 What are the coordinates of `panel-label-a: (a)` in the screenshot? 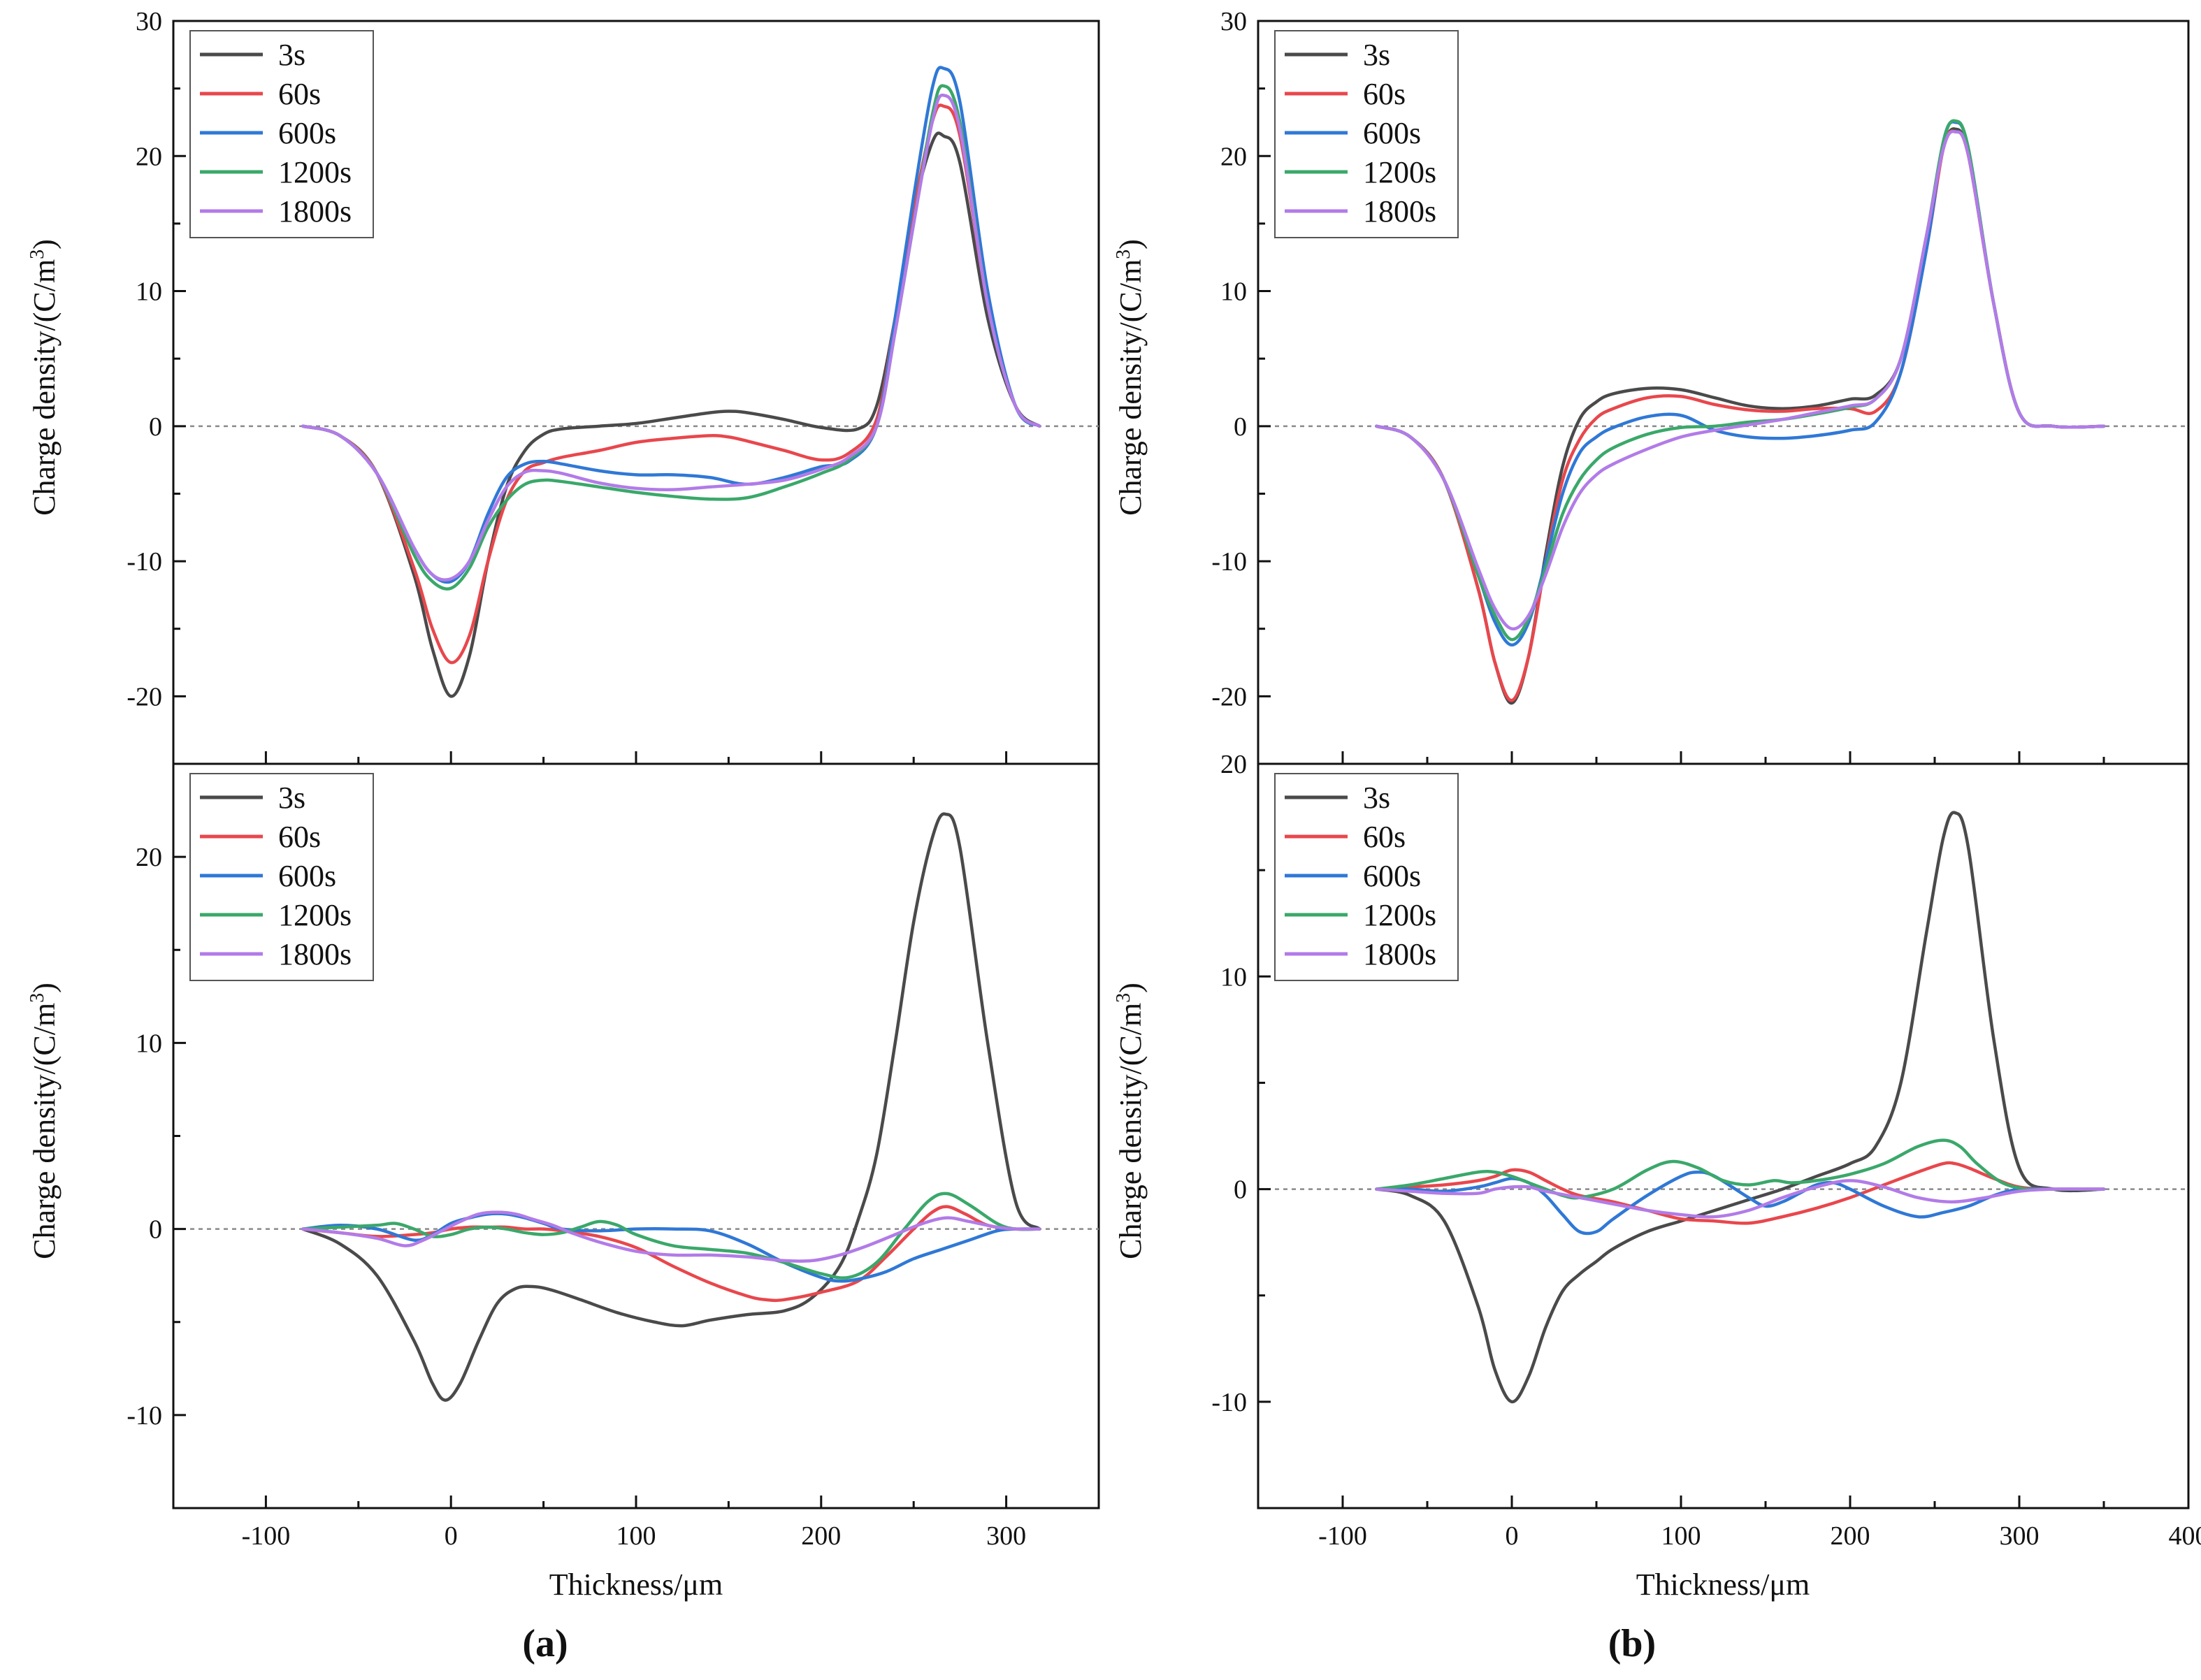 It's located at (545, 1644).